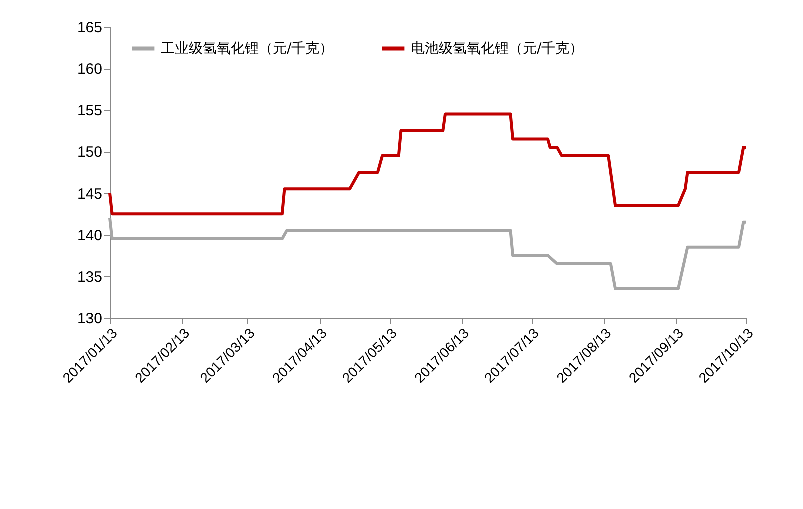 Image resolution: width=803 pixels, height=509 pixels. Describe the element at coordinates (497, 48) in the screenshot. I see `legend-label: 电池级氢氧化锂（元/千克）` at that location.